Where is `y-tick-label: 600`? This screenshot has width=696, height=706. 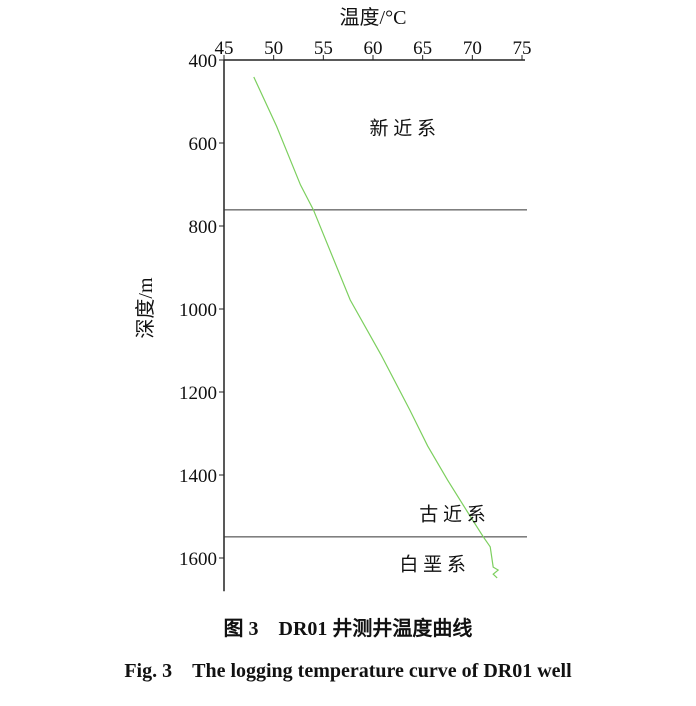 y-tick-label: 600 is located at coordinates (203, 144).